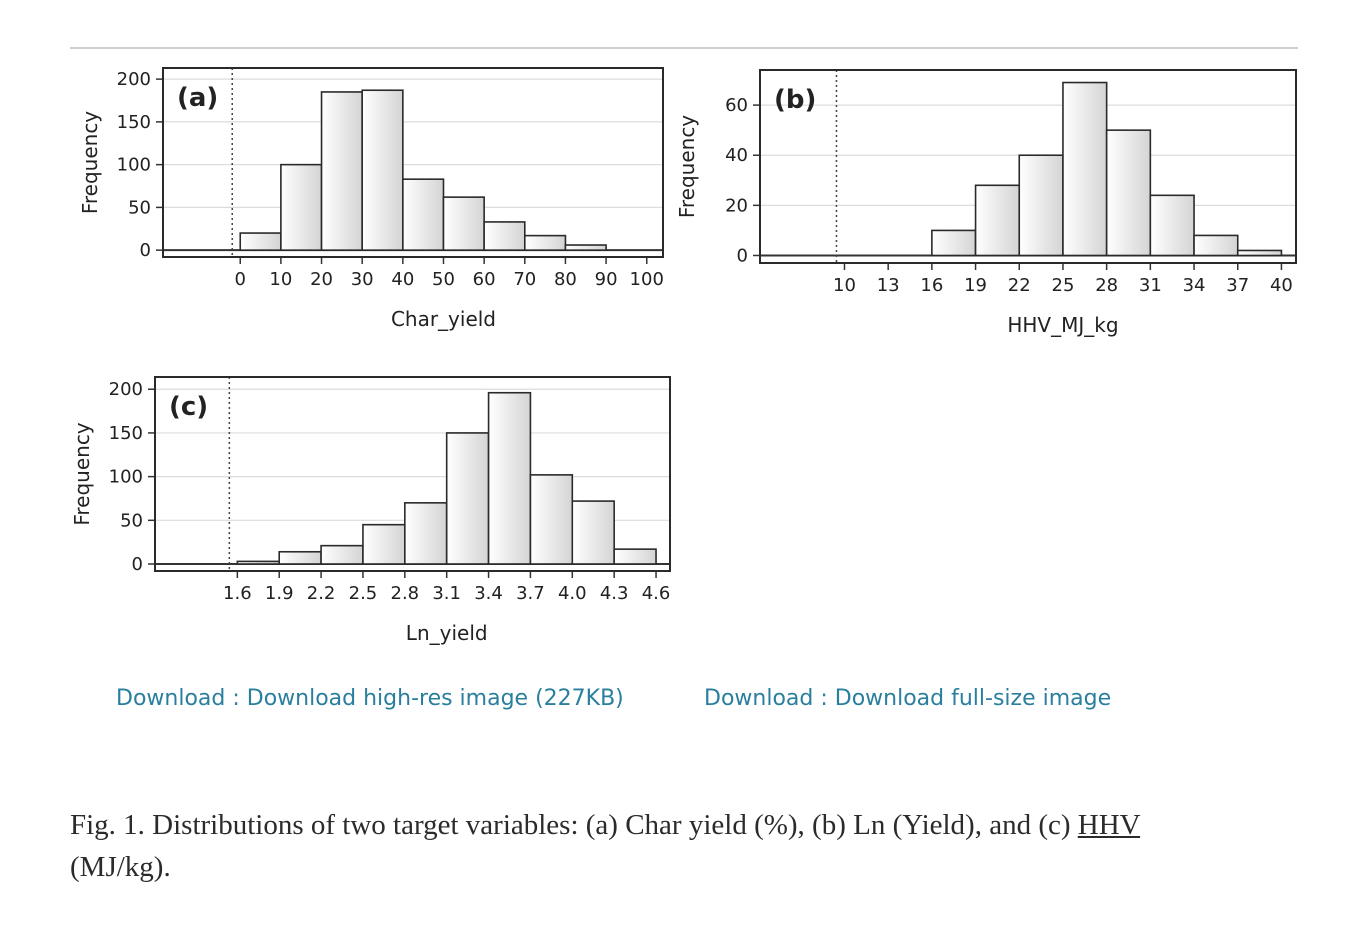 Image resolution: width=1370 pixels, height=951 pixels. Describe the element at coordinates (484, 279) in the screenshot. I see `x-tick-label: 60` at that location.